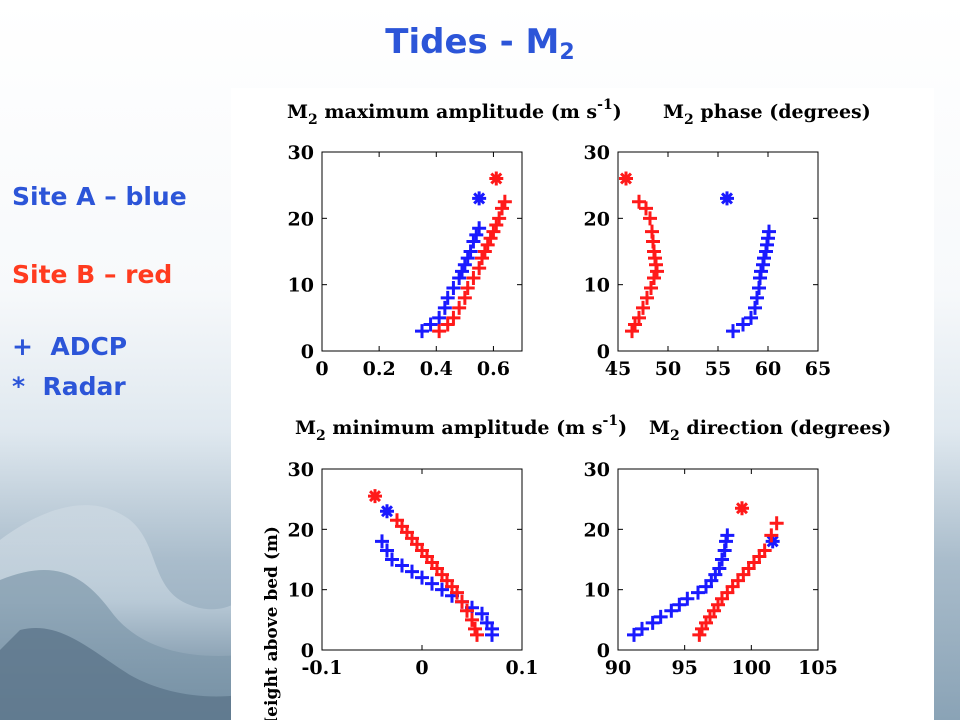 This screenshot has width=960, height=720. What do you see at coordinates (454, 112) in the screenshot?
I see `chart-title: M2 maximum amplitude (m s-1)` at bounding box center [454, 112].